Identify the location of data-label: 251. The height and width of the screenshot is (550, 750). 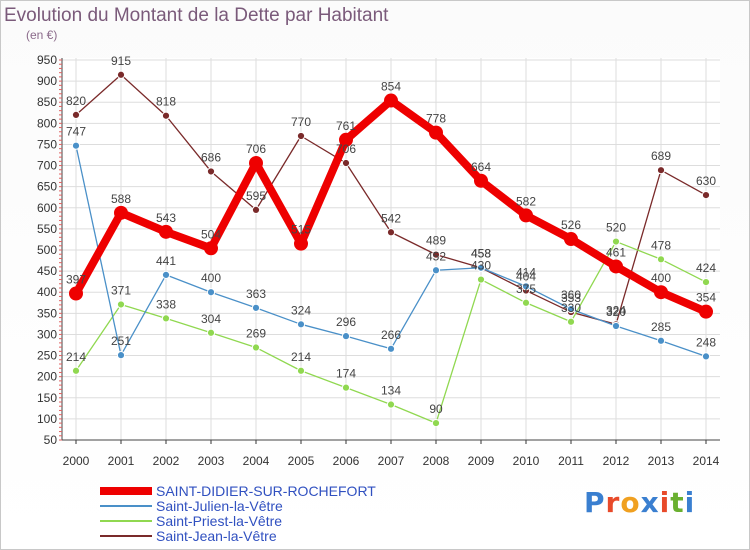
(121, 341).